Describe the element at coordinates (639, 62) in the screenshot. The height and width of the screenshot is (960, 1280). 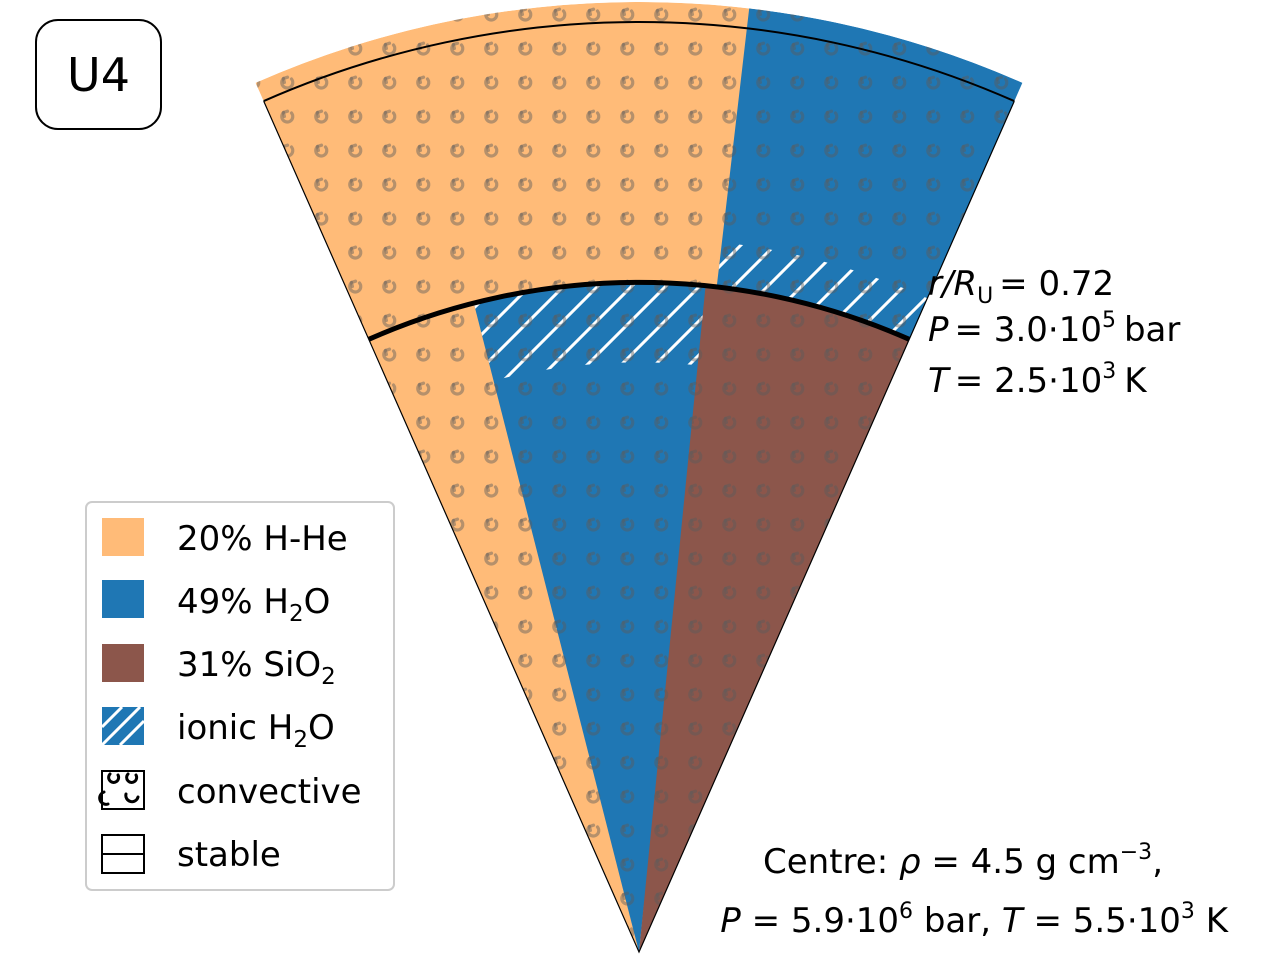
I see `planet-surface-arc` at that location.